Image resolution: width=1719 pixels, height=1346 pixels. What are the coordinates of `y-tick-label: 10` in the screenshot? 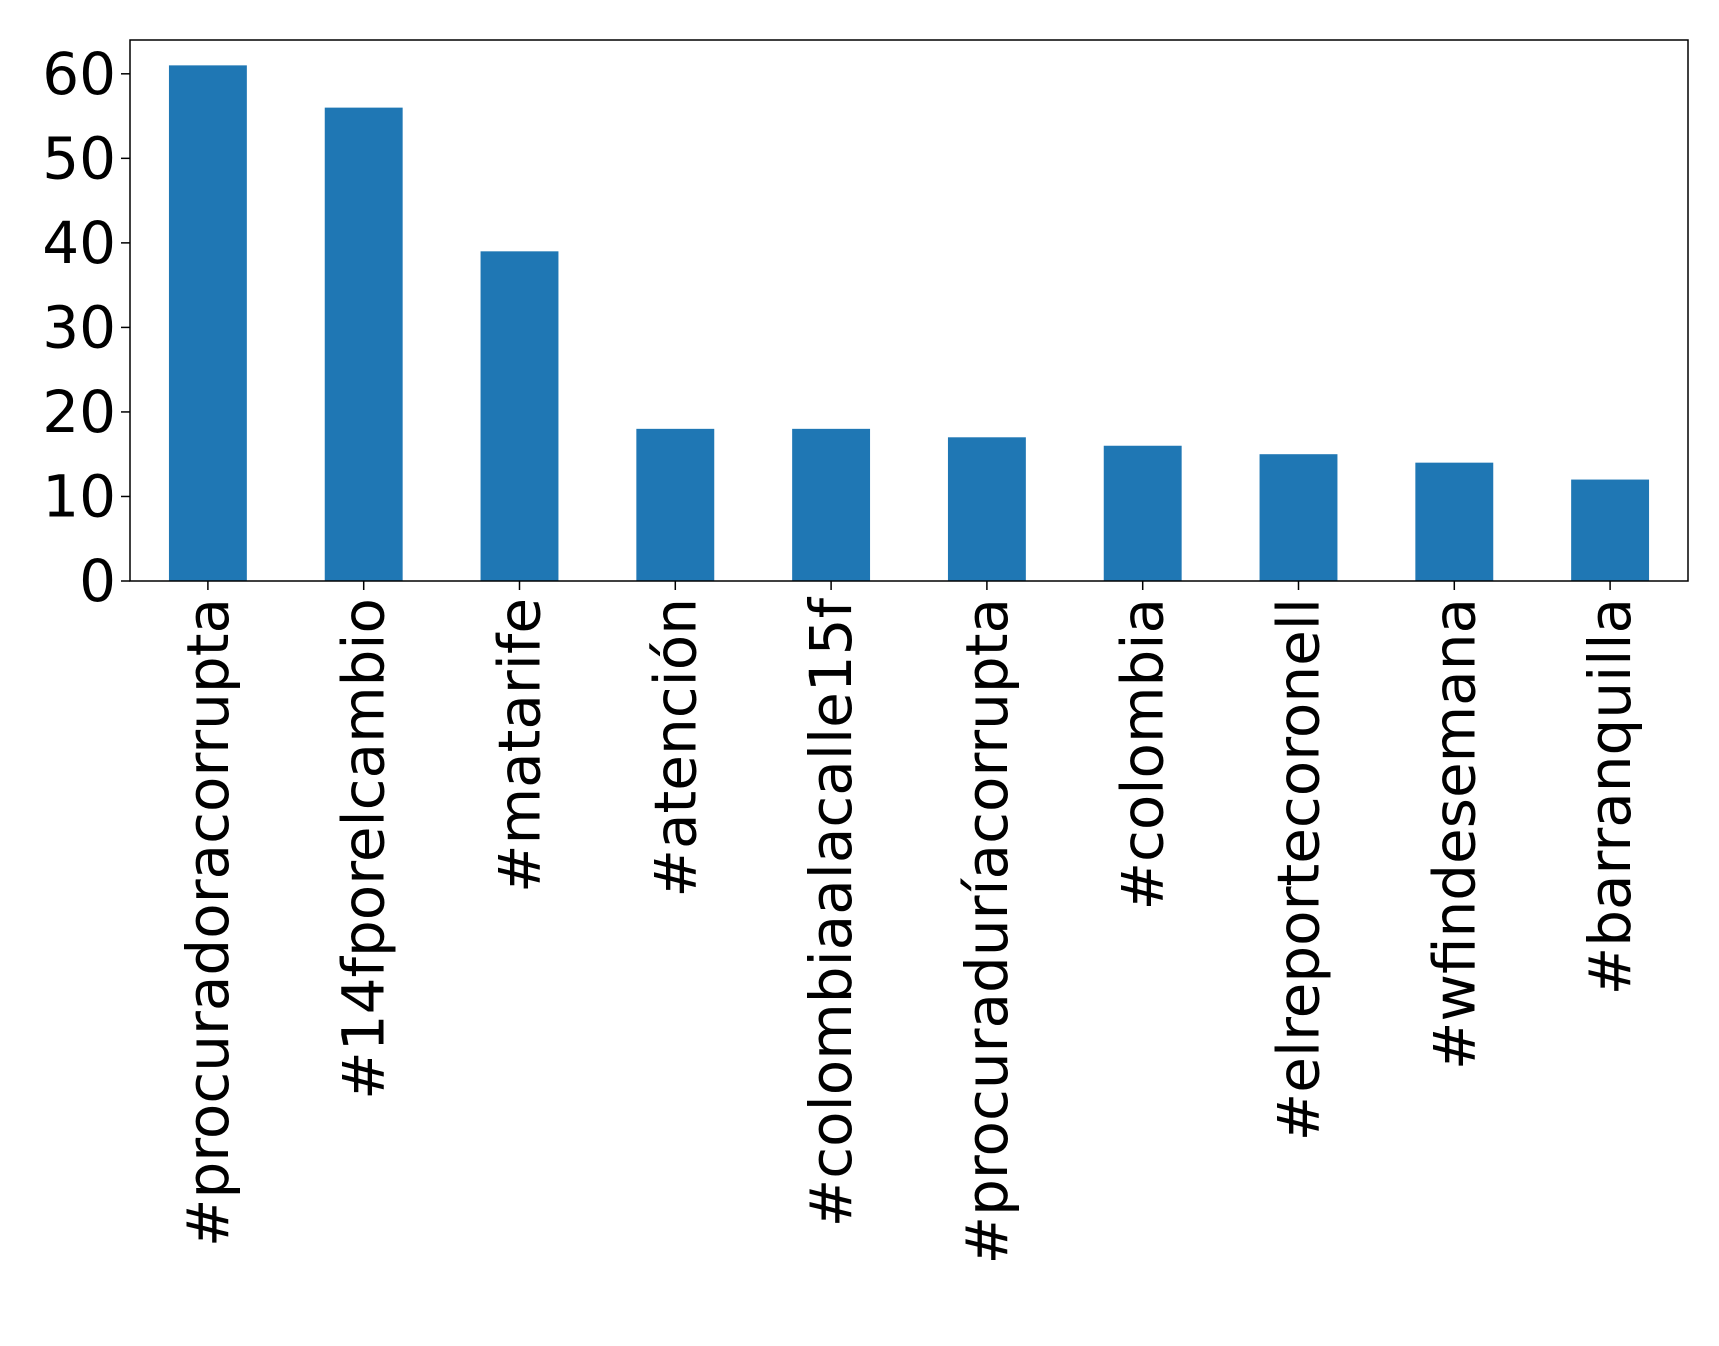 It's located at (79, 496).